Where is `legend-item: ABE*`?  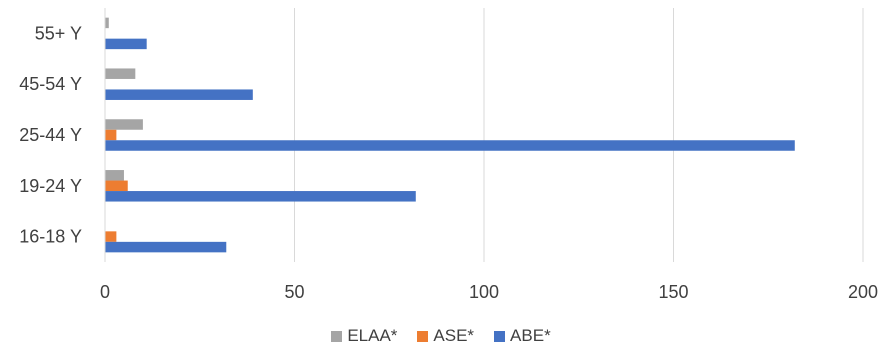
legend-item: ABE* is located at coordinates (522, 336).